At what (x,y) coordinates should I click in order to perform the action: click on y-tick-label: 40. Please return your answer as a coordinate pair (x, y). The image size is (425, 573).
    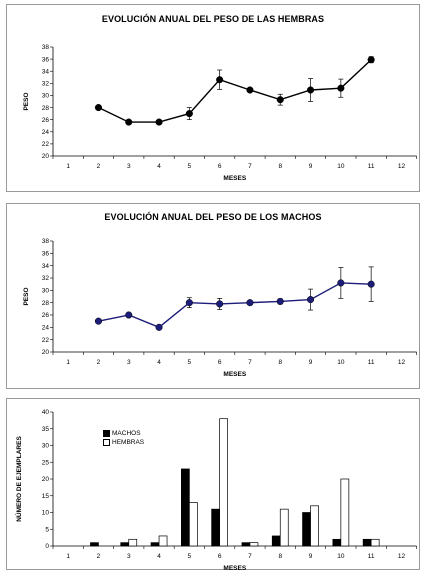
    Looking at the image, I should click on (46, 412).